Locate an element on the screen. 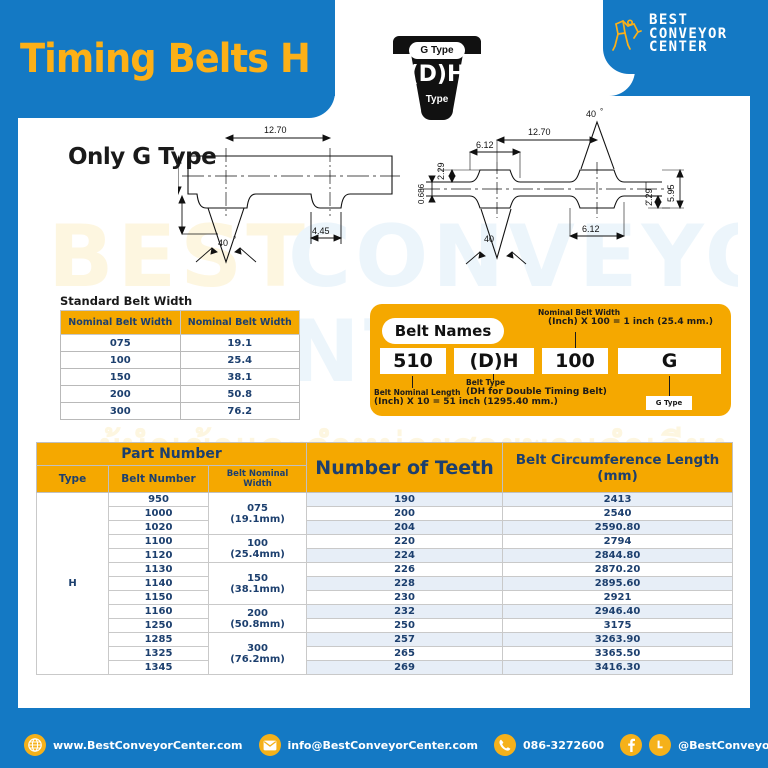  dim-angle-bottom-label: 40 is located at coordinates (489, 239).